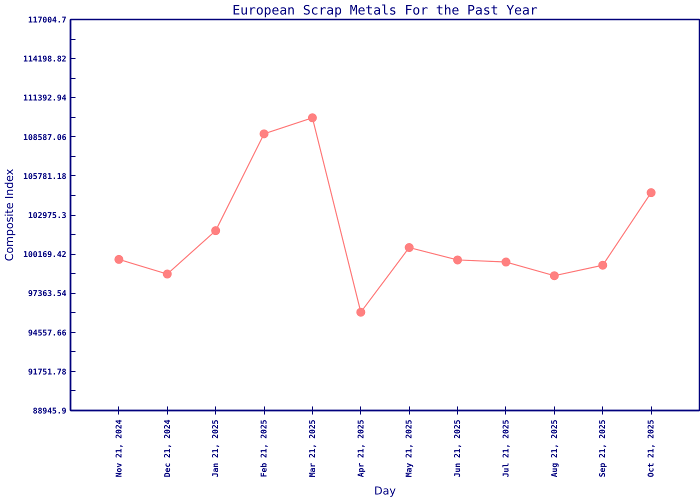 The height and width of the screenshot is (500, 700). What do you see at coordinates (554, 448) in the screenshot?
I see `x-tick-label: Aug 21, 2025` at bounding box center [554, 448].